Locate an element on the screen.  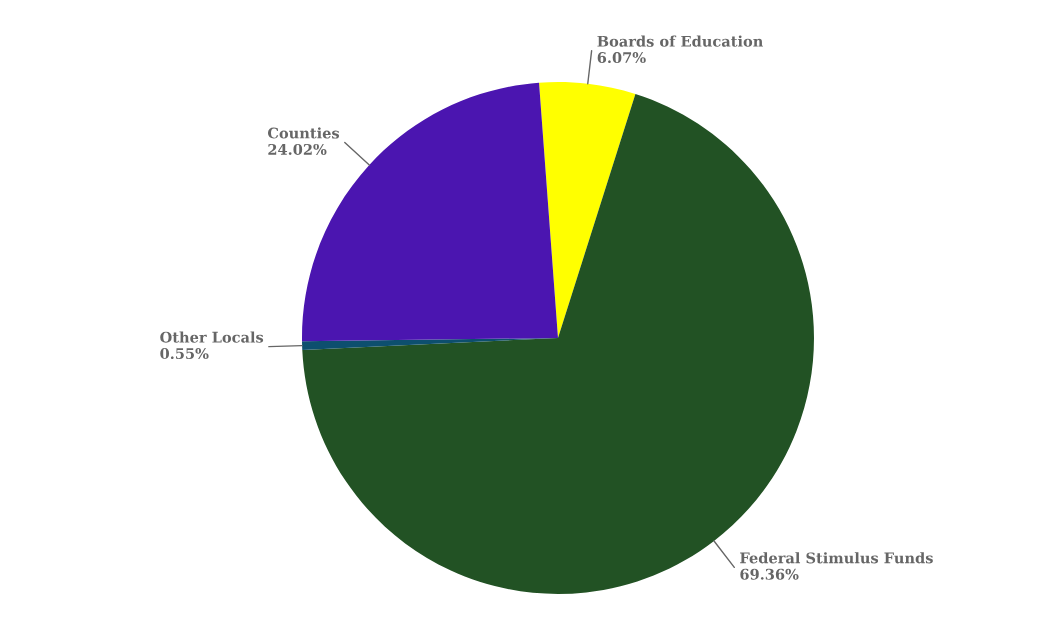
data-label: 24.02% is located at coordinates (297, 149).